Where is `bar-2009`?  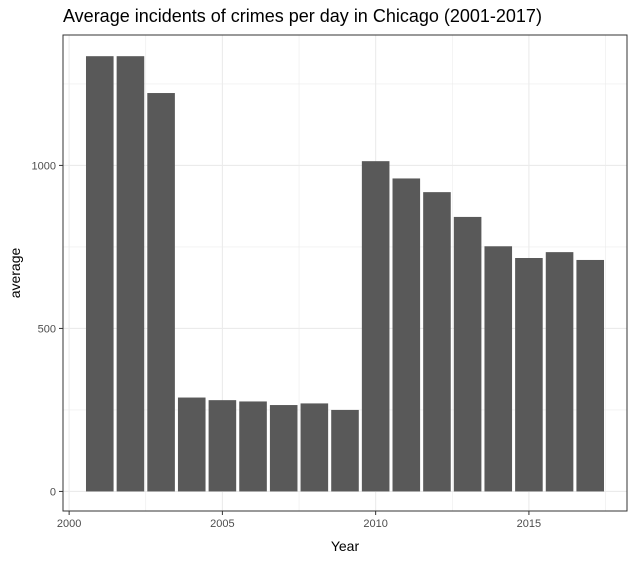
bar-2009 is located at coordinates (345, 450).